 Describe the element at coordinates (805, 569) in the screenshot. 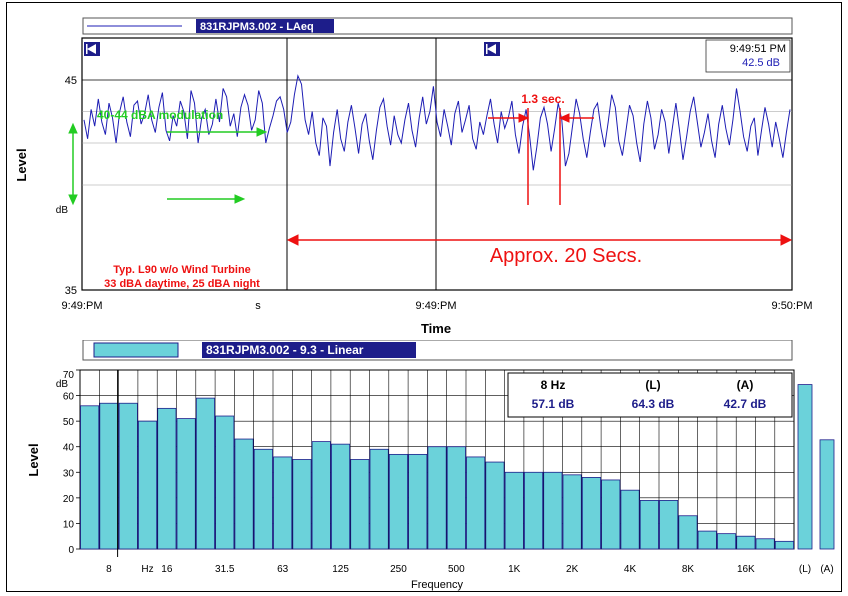

I see `overall-bar-label: (L)` at that location.